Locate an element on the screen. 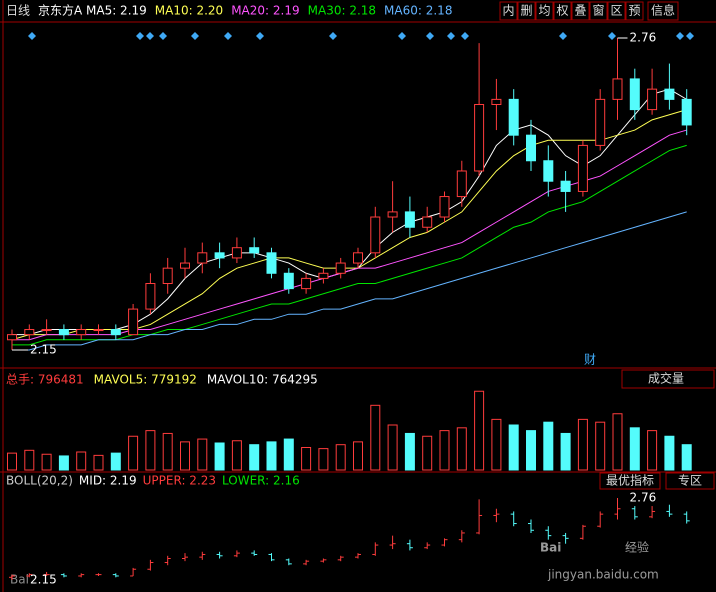 The width and height of the screenshot is (716, 592). indicator-button-label: 最优指标 is located at coordinates (630, 480).